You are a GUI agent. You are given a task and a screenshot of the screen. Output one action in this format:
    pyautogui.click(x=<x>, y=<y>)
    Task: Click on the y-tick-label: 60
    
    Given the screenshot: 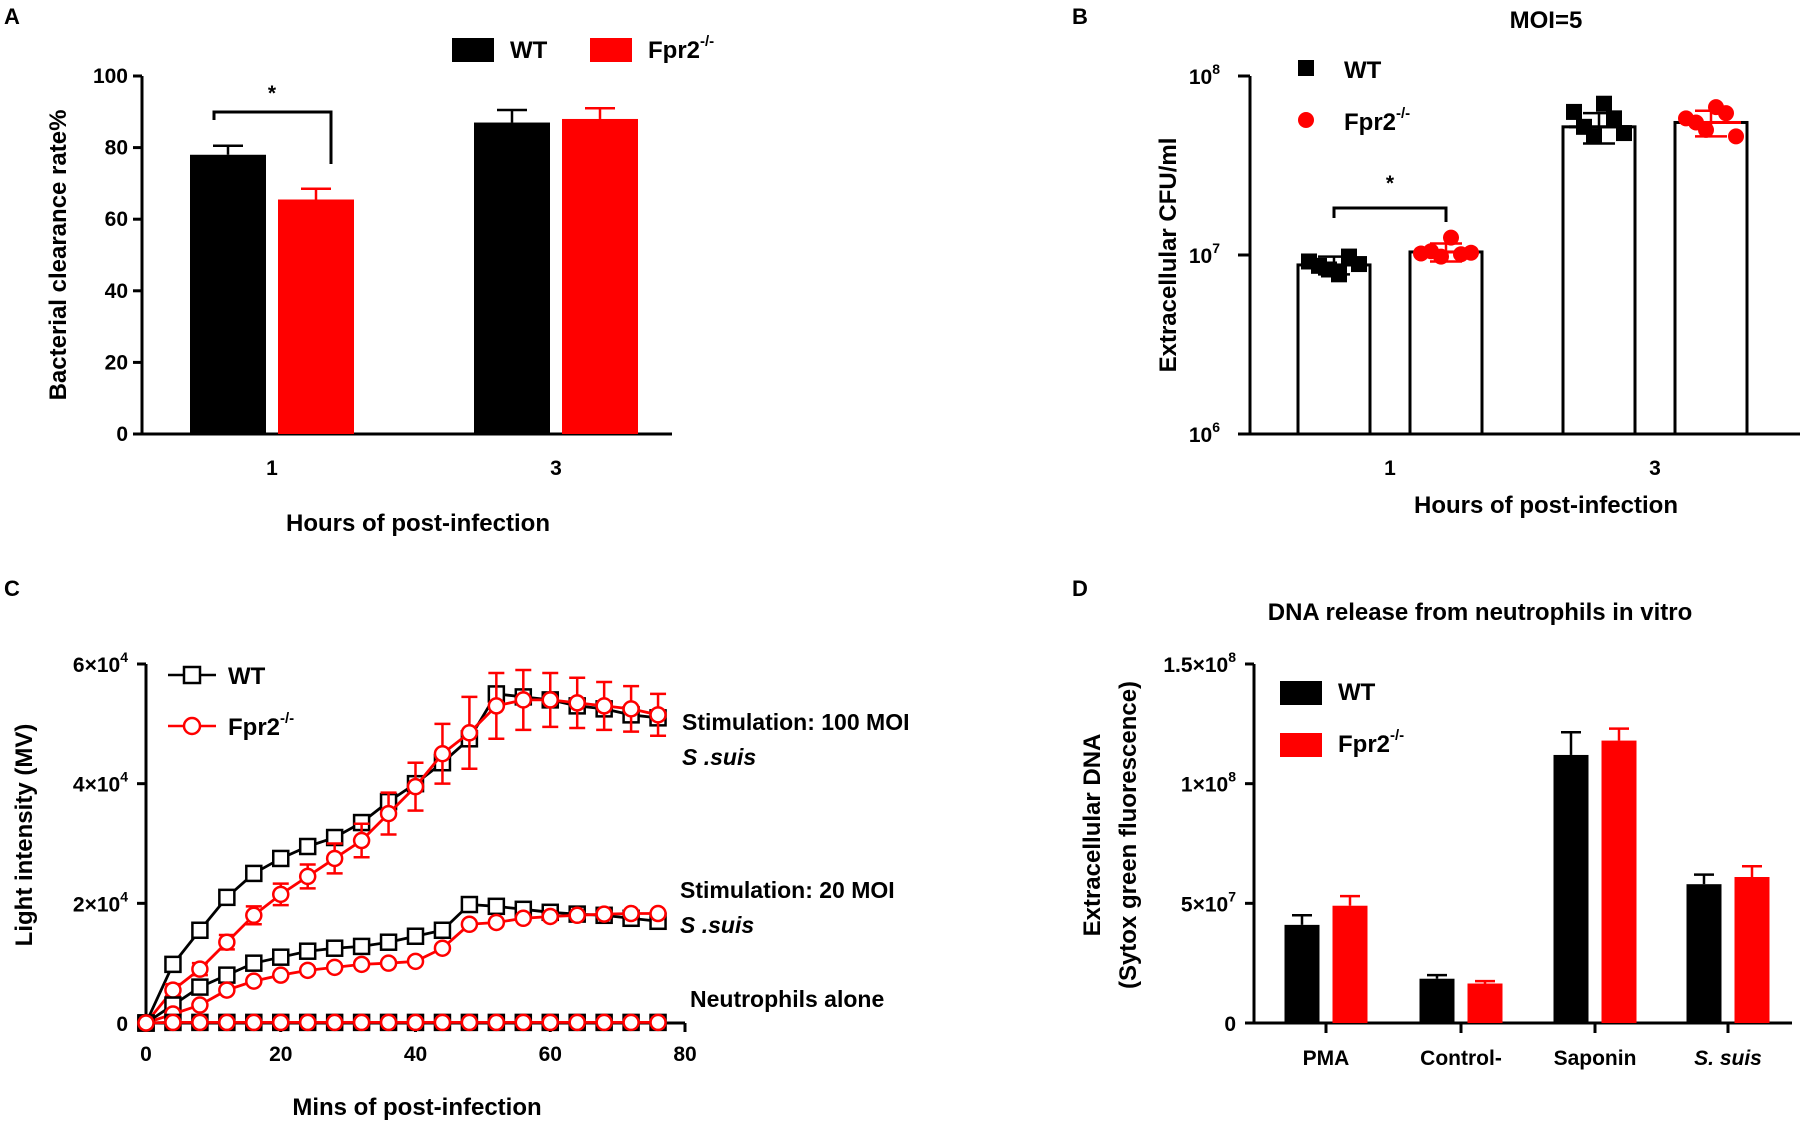 What is the action you would take?
    pyautogui.click(x=116, y=219)
    